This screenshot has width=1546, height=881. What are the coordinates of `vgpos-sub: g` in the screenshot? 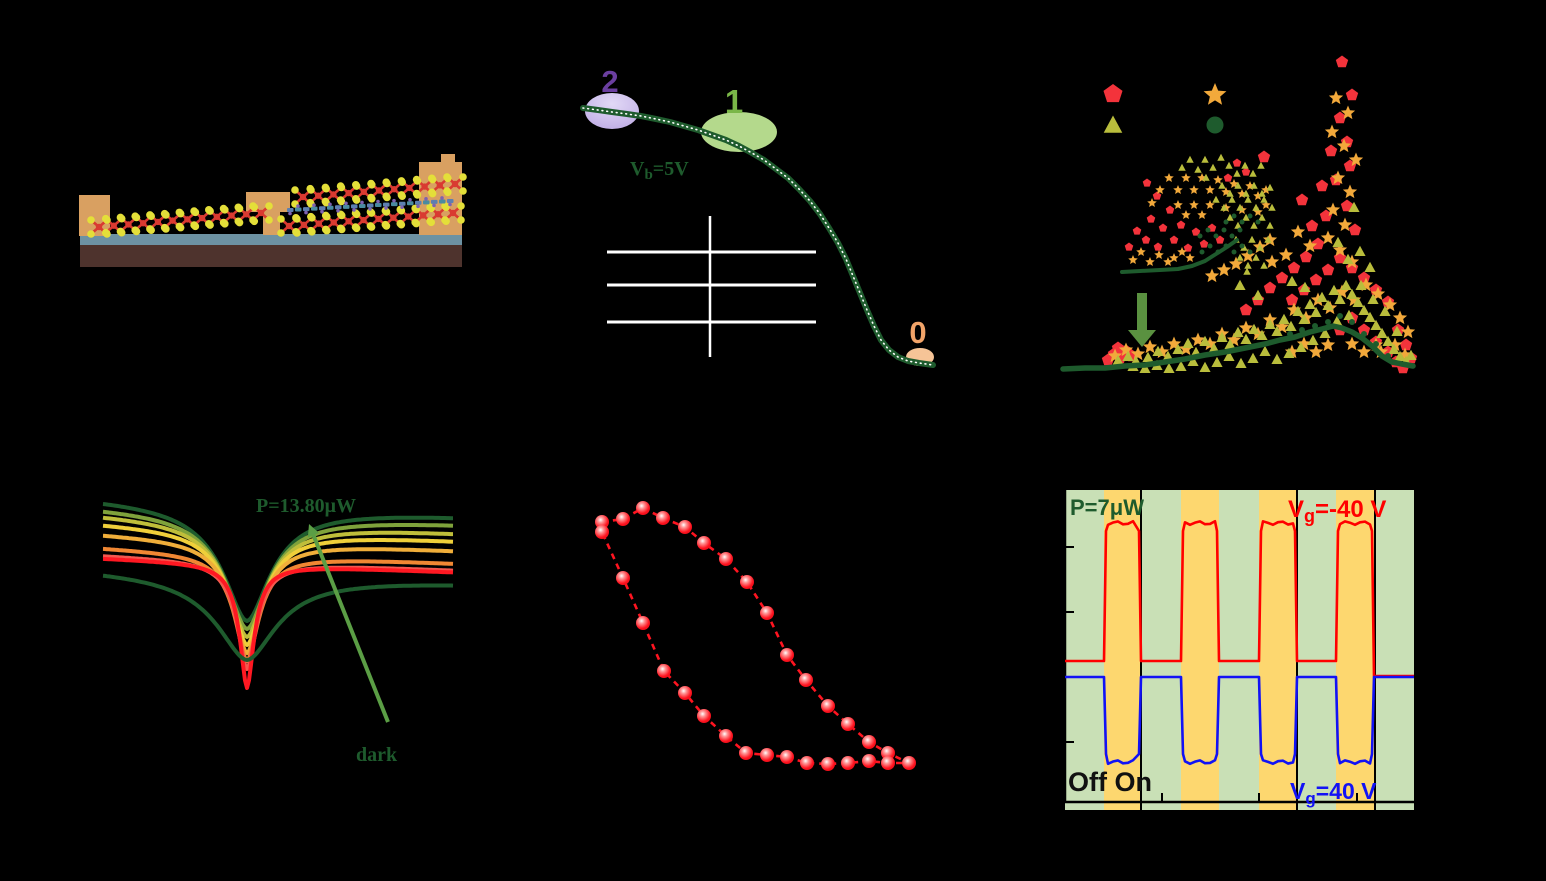 It's located at (1310, 798).